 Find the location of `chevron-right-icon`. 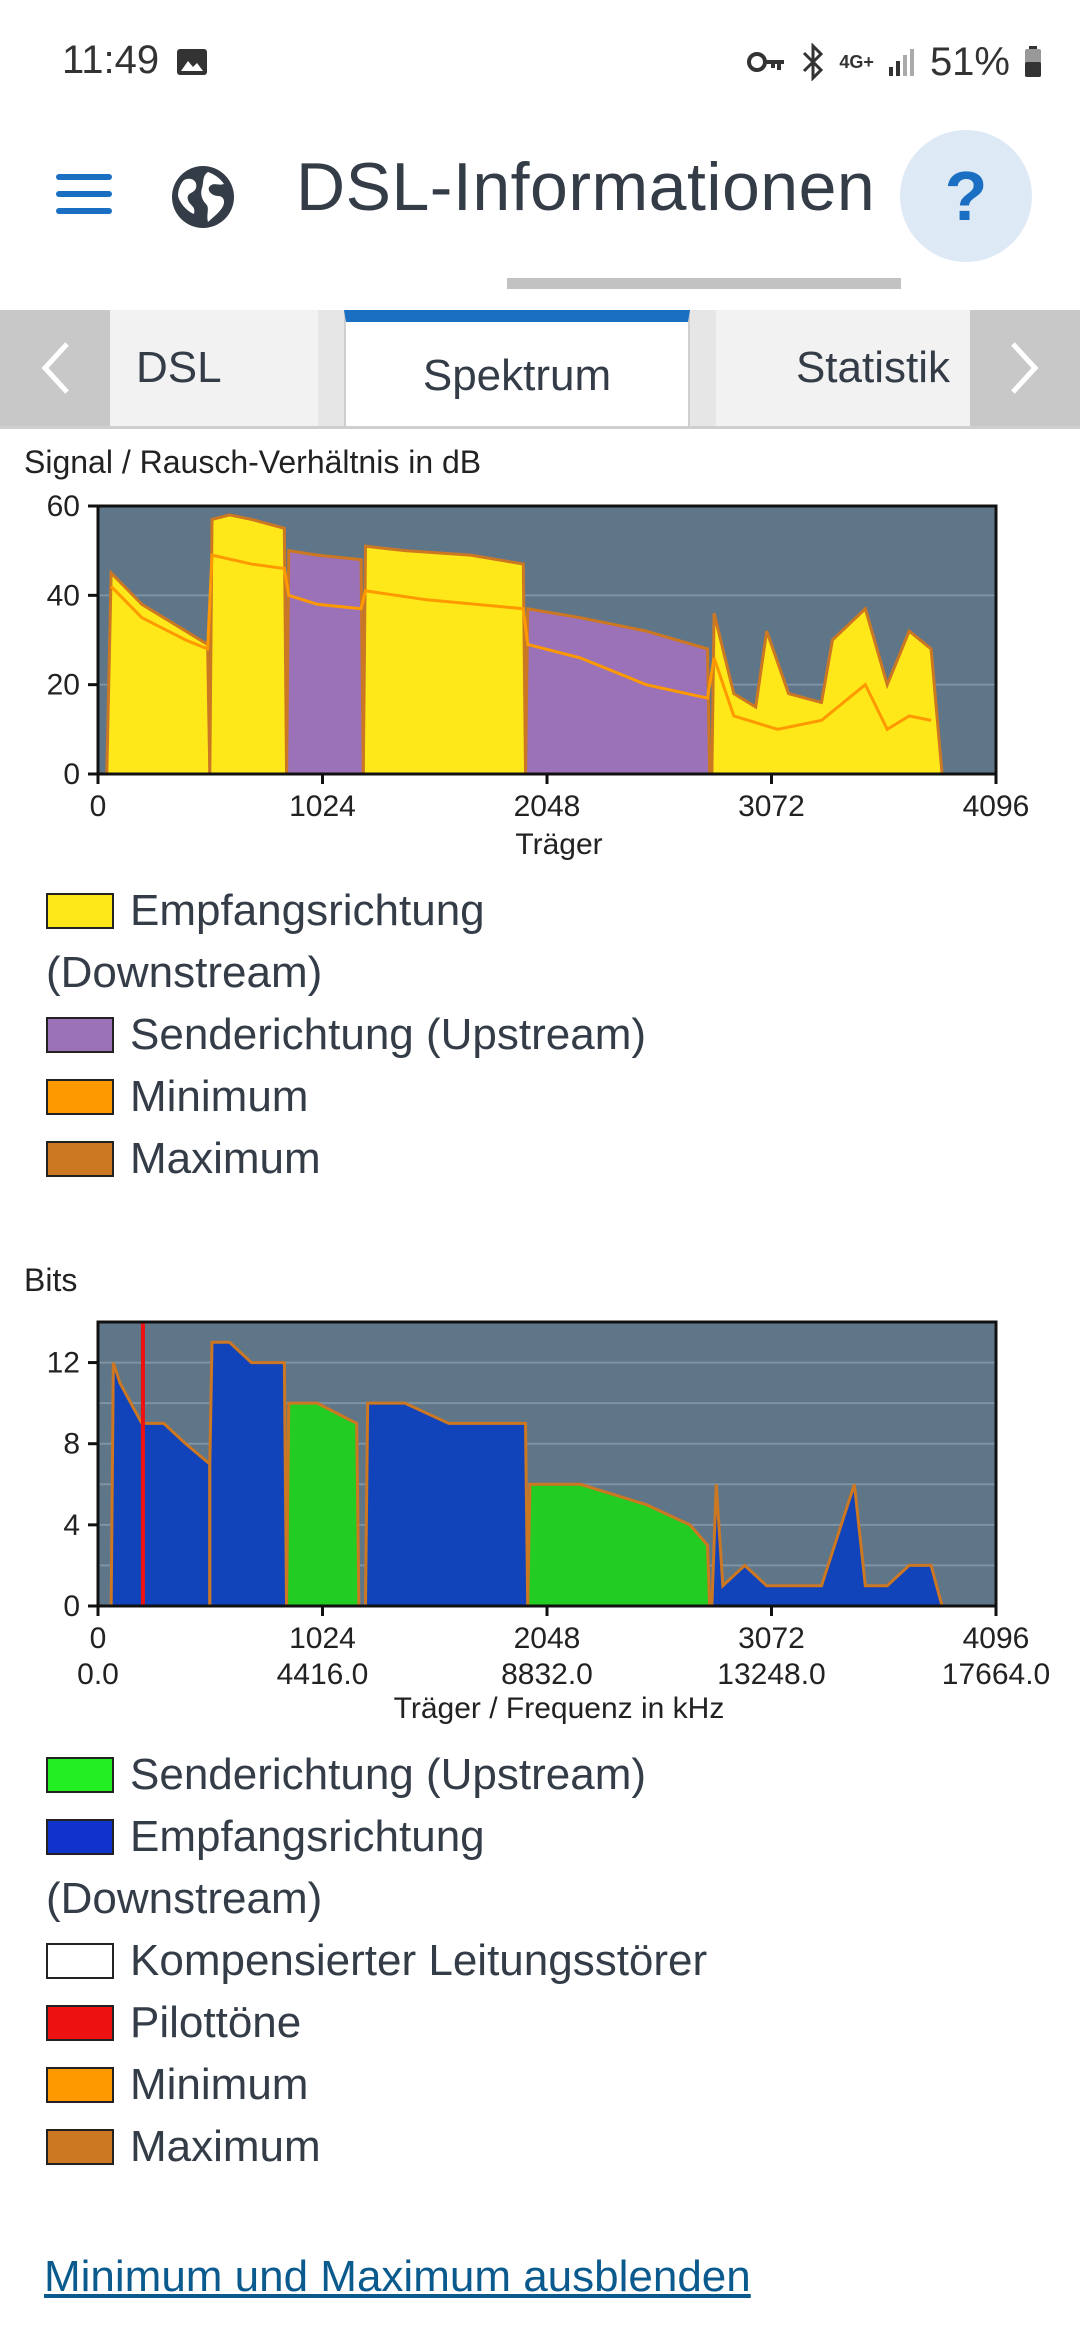

chevron-right-icon is located at coordinates (1025, 368).